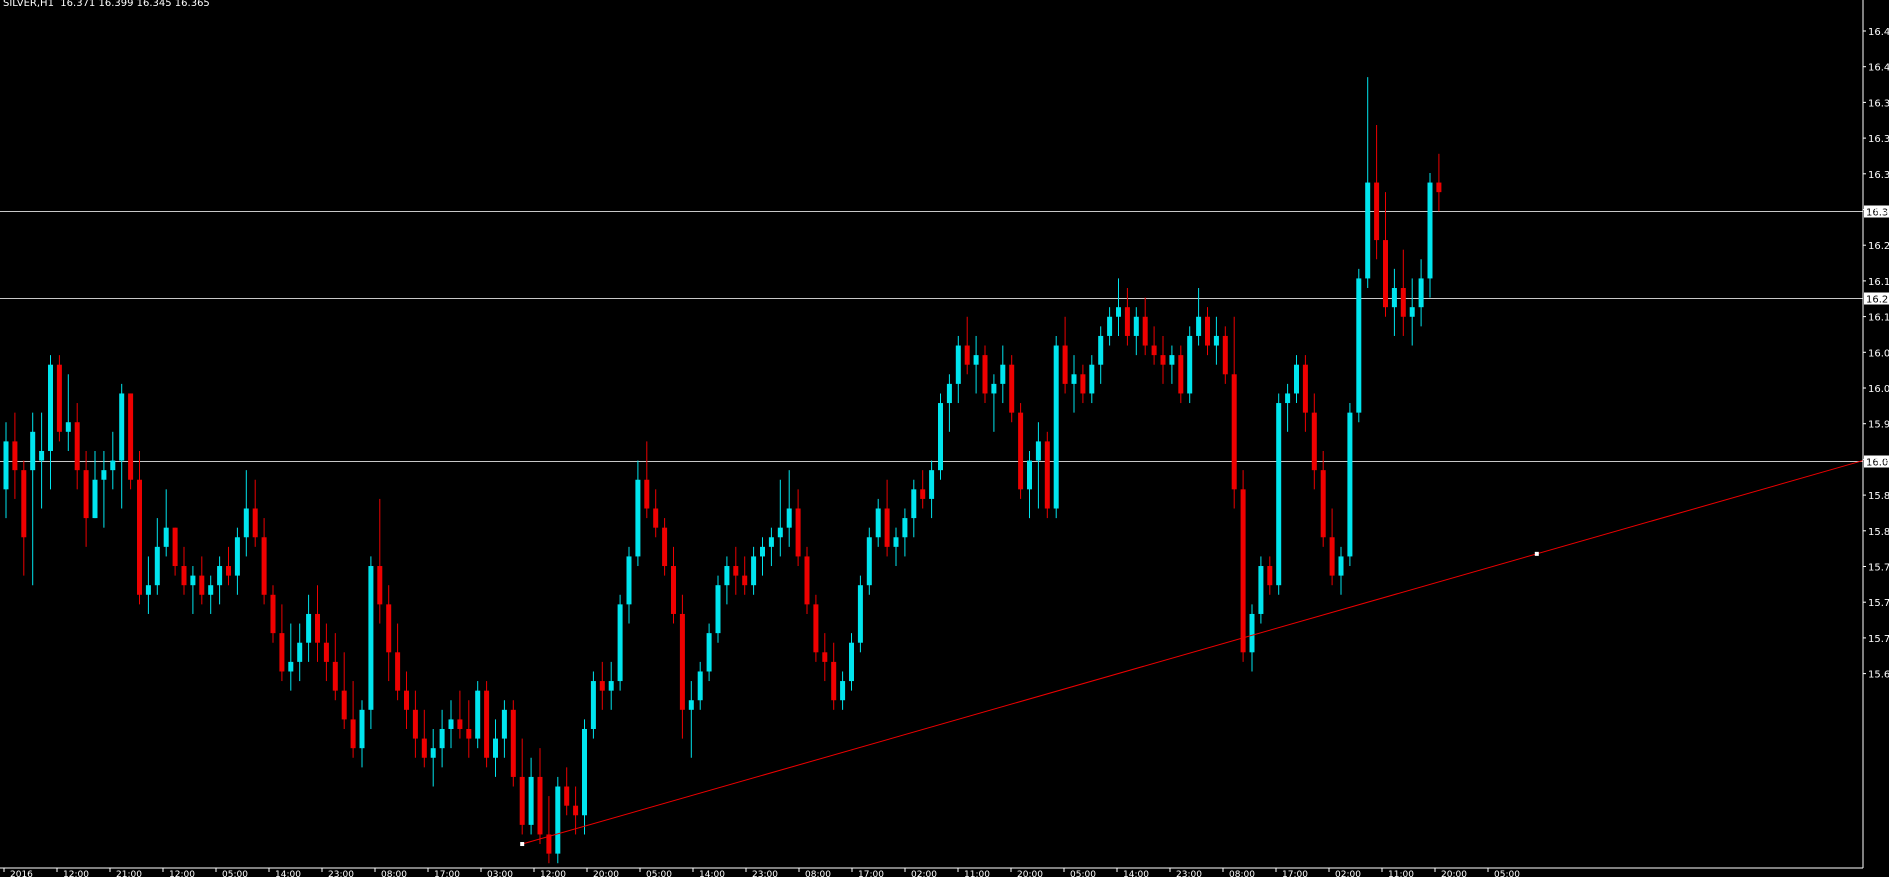 Image resolution: width=1889 pixels, height=877 pixels. What do you see at coordinates (1878, 318) in the screenshot?
I see `price-tick-label: 16.1` at bounding box center [1878, 318].